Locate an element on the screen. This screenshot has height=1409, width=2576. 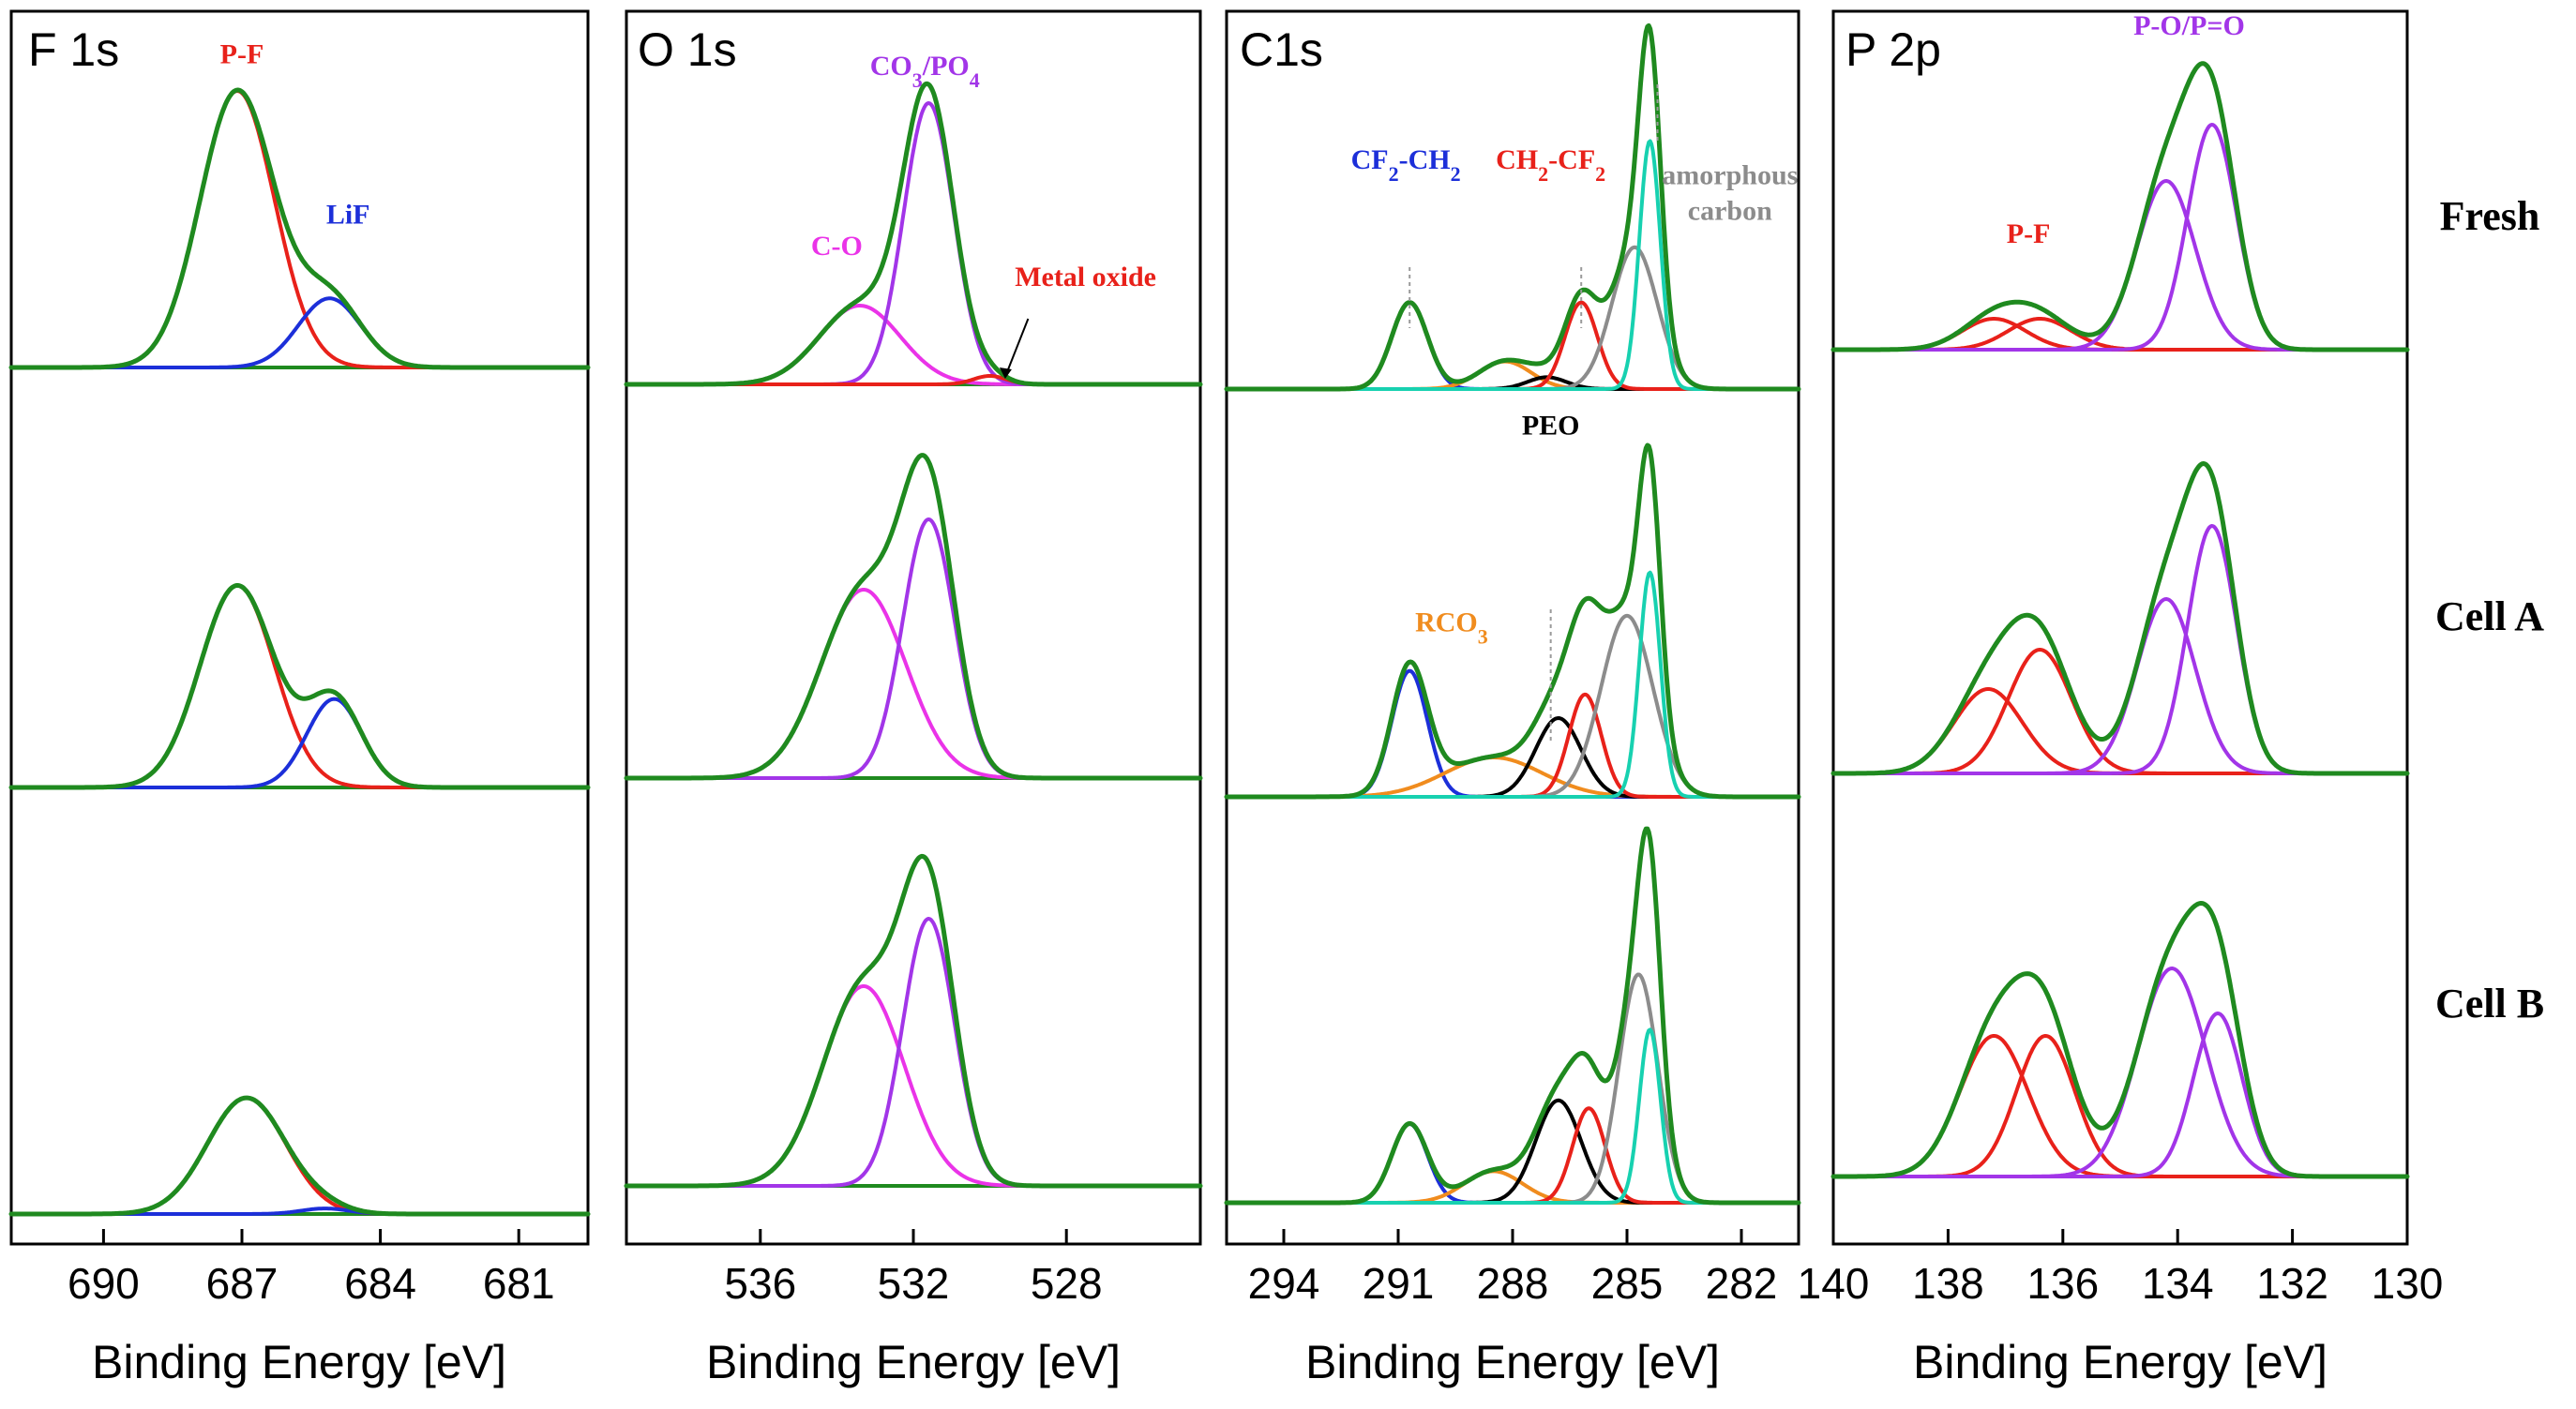
peak-label-c1s-rco3: RCO3 is located at coordinates (1451, 628).